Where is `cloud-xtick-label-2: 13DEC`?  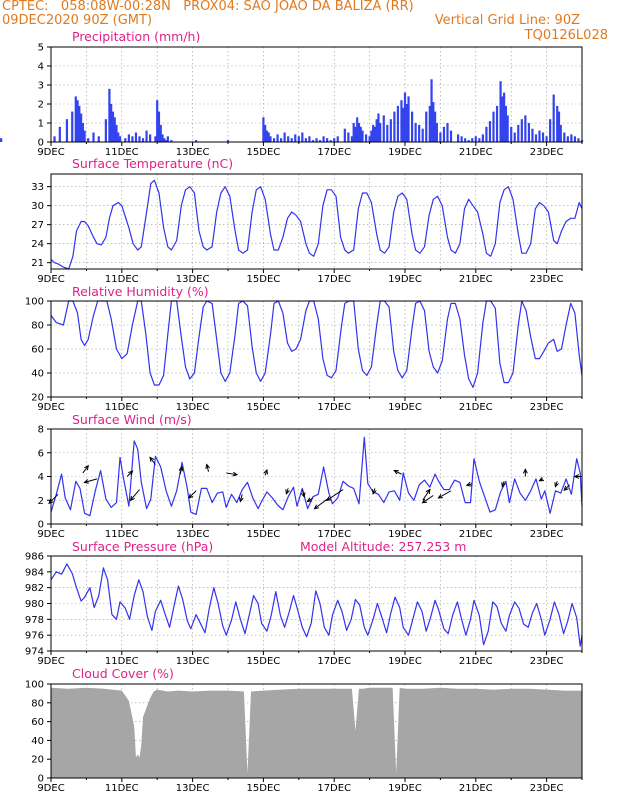 cloud-xtick-label-2: 13DEC is located at coordinates (193, 788).